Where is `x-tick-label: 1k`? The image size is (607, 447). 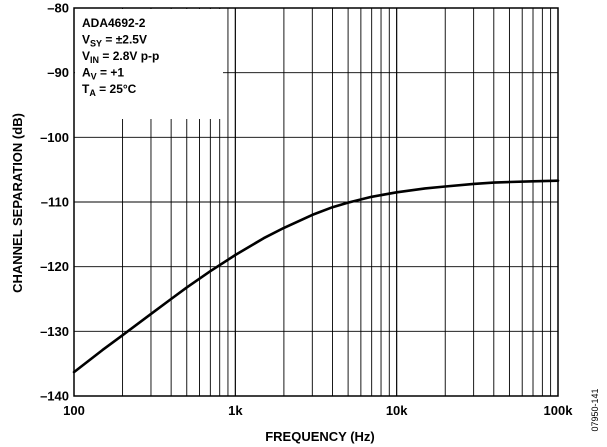 x-tick-label: 1k is located at coordinates (235, 410).